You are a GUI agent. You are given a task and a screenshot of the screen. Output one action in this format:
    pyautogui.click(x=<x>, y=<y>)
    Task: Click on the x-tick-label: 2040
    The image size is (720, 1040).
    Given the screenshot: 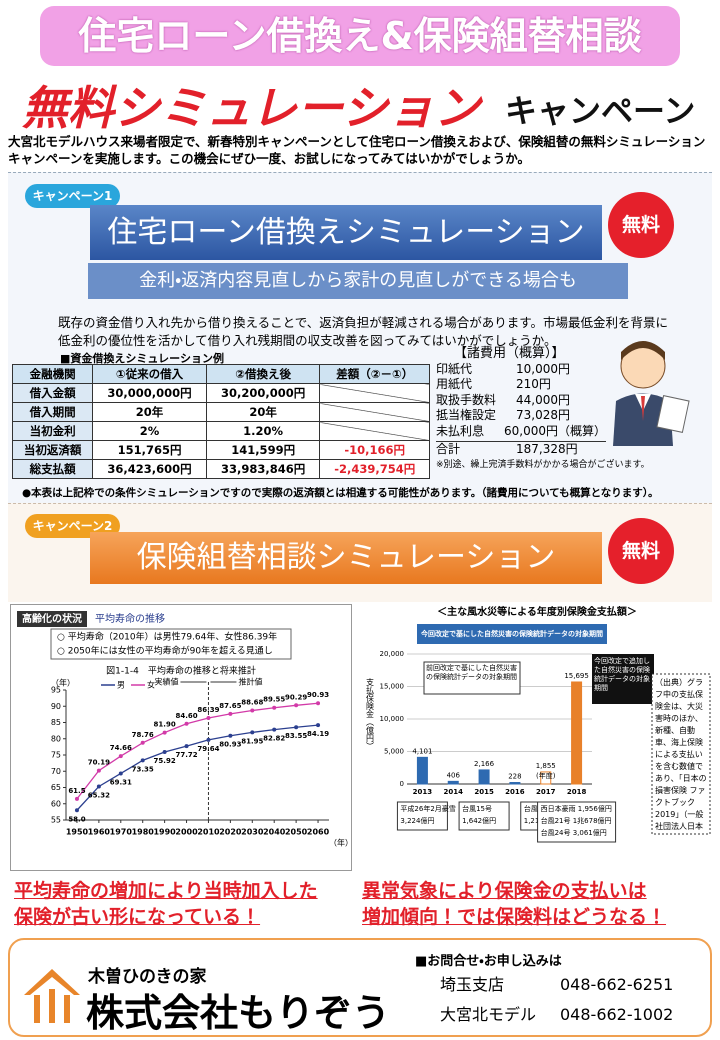 What is the action you would take?
    pyautogui.click(x=274, y=832)
    